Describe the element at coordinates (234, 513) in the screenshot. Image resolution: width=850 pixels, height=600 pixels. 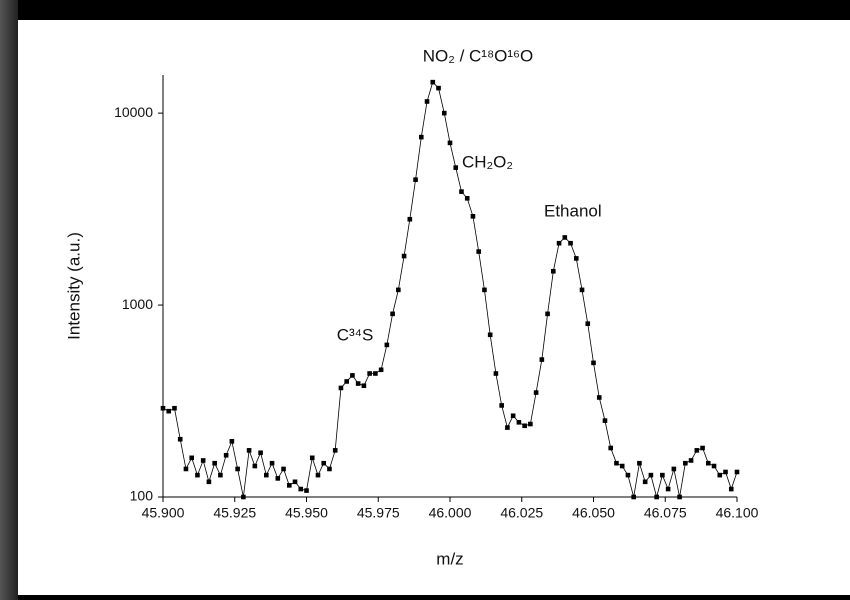
I see `x-tick-label: 45.925` at that location.